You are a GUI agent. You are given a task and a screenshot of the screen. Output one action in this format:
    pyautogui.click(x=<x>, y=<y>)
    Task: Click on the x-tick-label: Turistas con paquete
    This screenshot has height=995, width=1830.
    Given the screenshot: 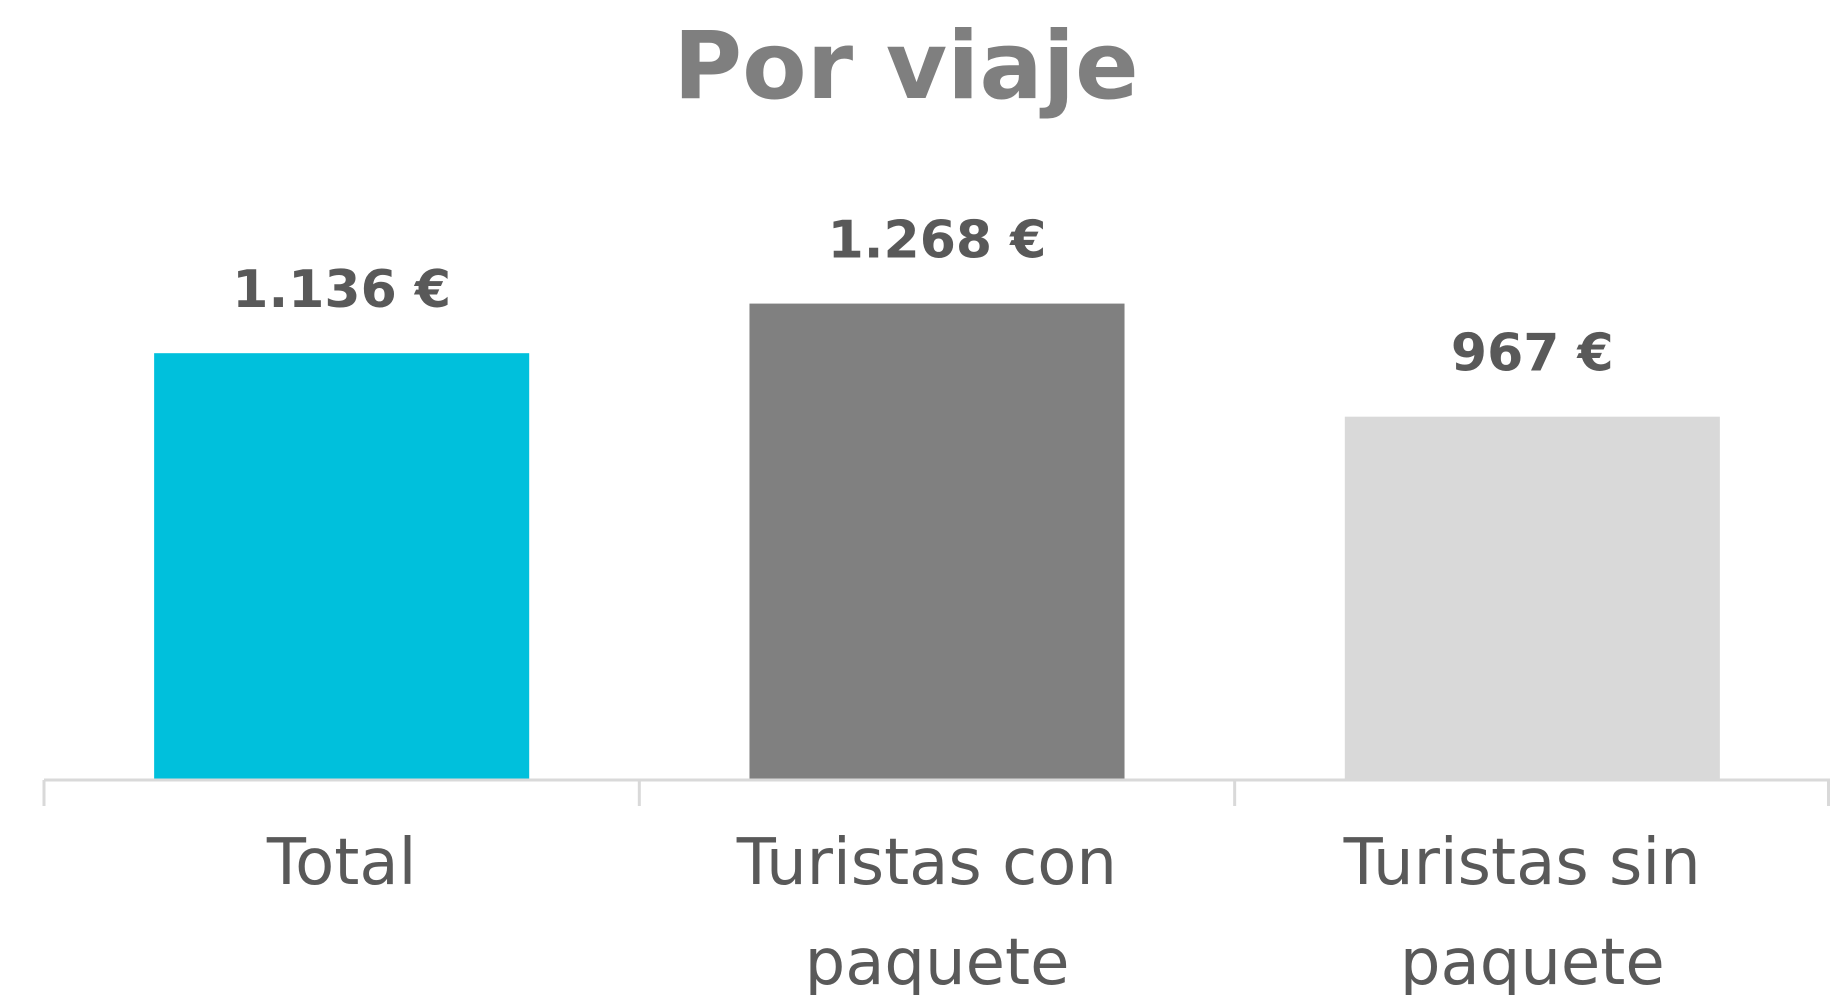 What is the action you would take?
    pyautogui.click(x=937, y=910)
    